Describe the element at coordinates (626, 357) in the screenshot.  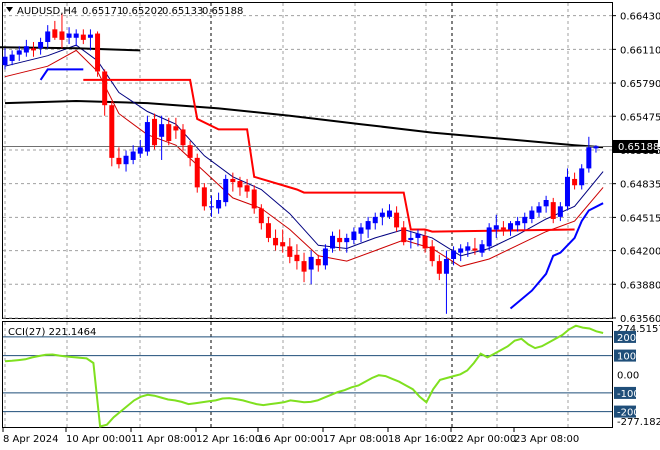
I see `cci-axis-label: 100` at that location.